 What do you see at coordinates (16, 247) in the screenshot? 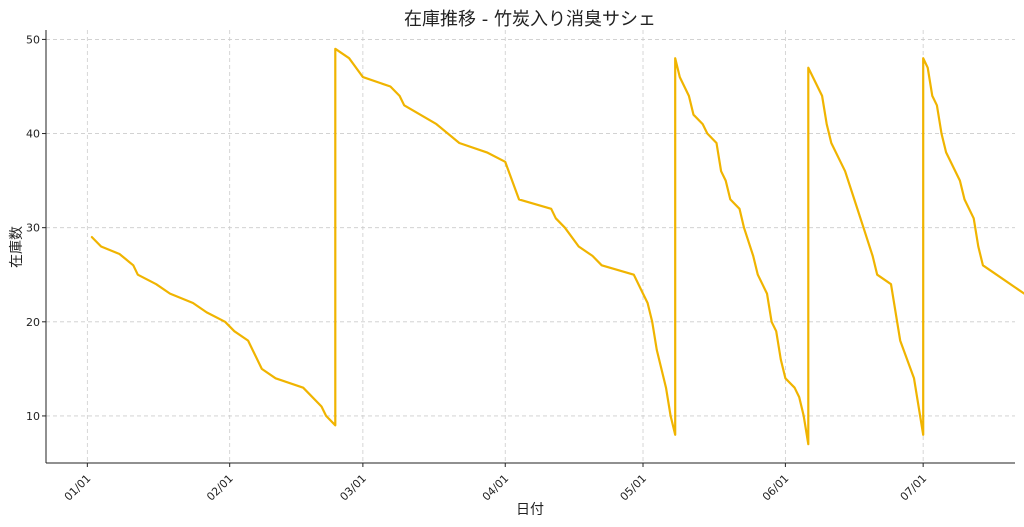
I see `y-axis-label: 在庫数` at bounding box center [16, 247].